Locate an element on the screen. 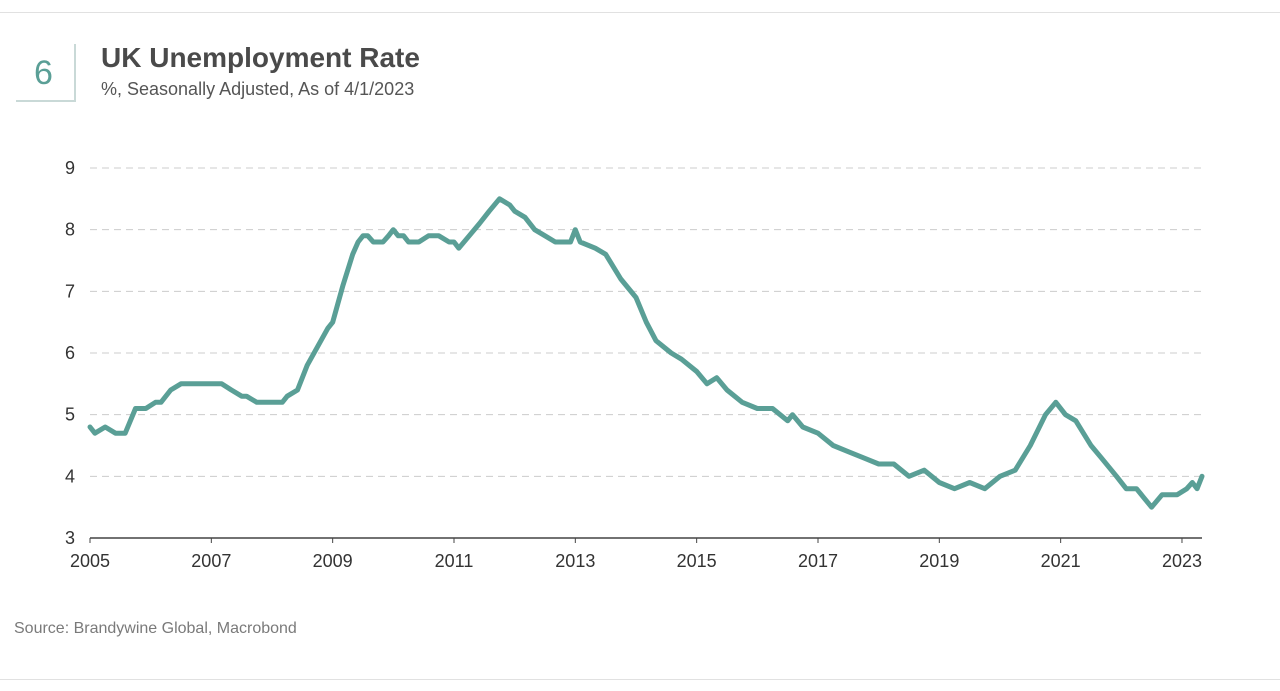 Image resolution: width=1280 pixels, height=691 pixels. chart-subtitle: %, Seasonally Adjusted, As of 4/1/2023 is located at coordinates (258, 89).